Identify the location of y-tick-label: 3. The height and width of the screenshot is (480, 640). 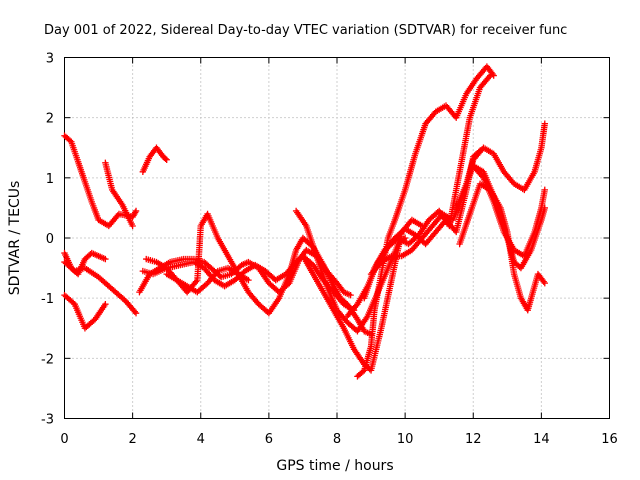
(50, 59).